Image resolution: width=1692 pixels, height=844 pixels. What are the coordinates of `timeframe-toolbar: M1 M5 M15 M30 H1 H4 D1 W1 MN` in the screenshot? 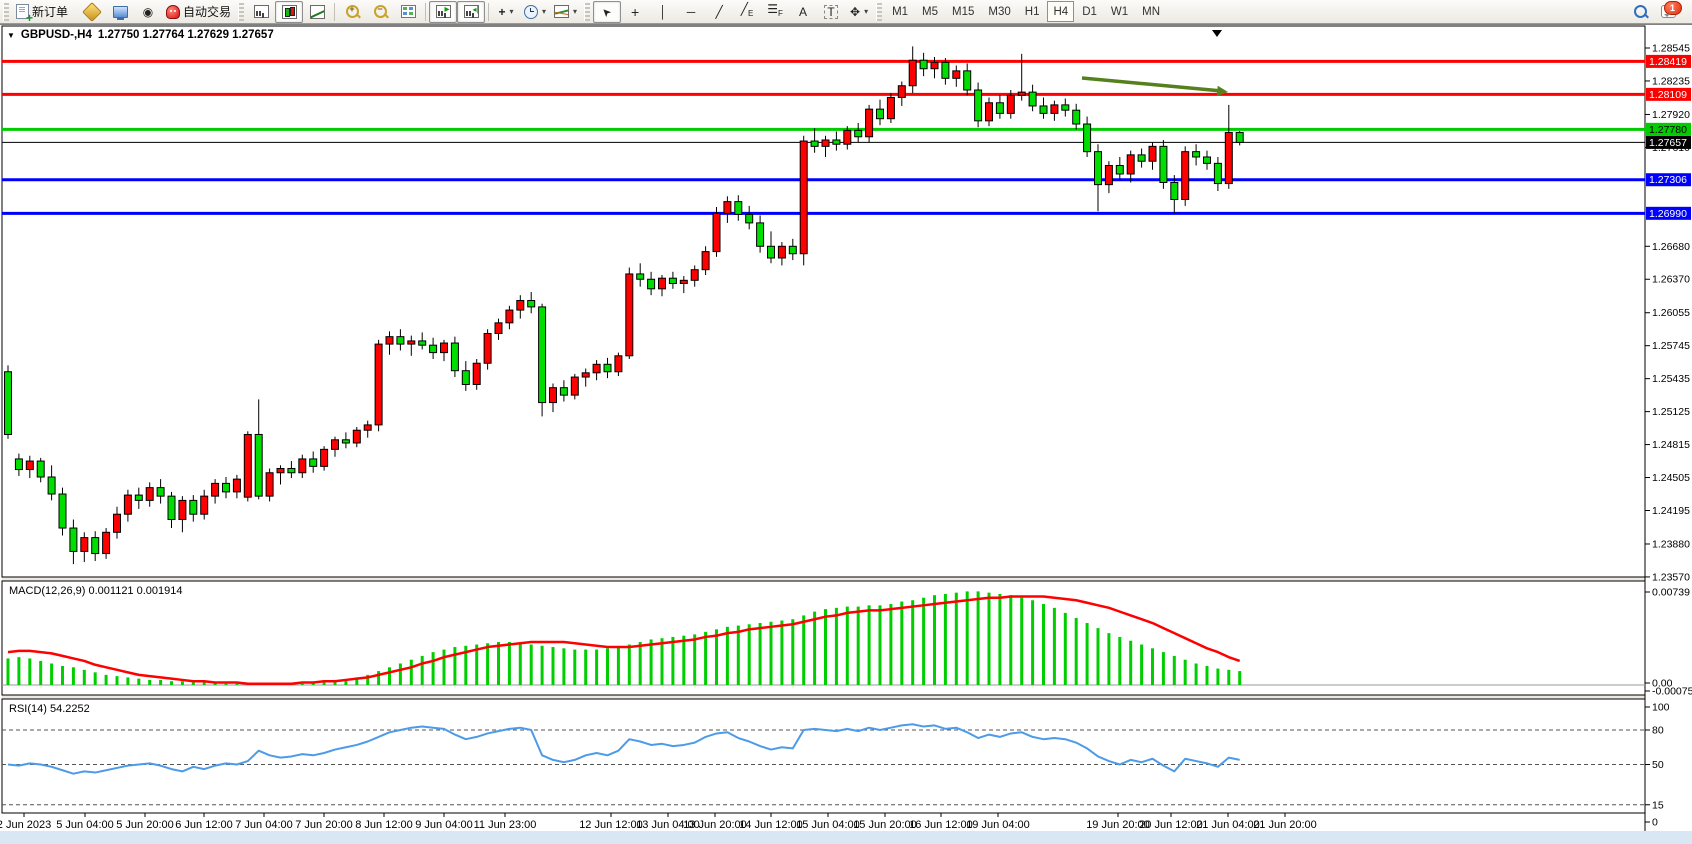 It's located at (1026, 11).